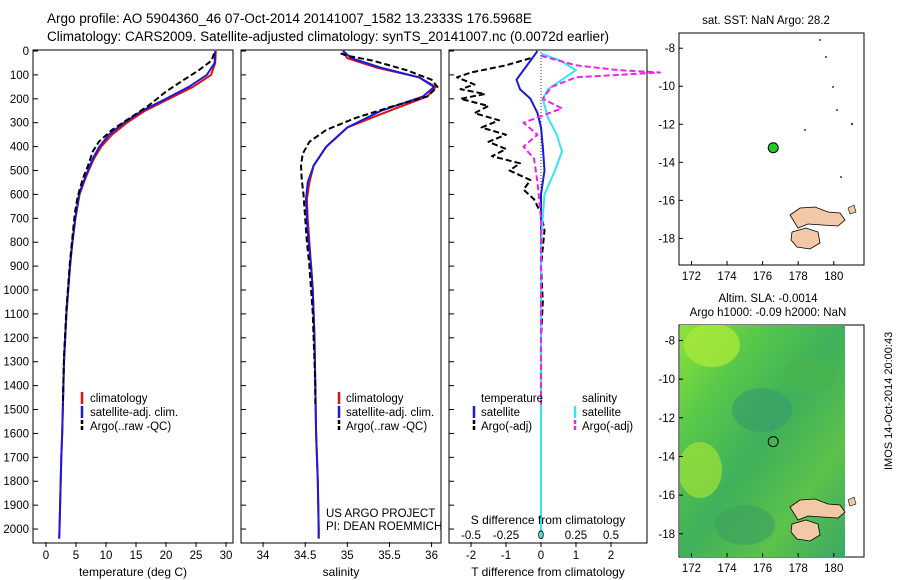 Image resolution: width=900 pixels, height=580 pixels. I want to click on salinity-x-ticks: 34 34.5 35 35.5 36, so click(347, 552).